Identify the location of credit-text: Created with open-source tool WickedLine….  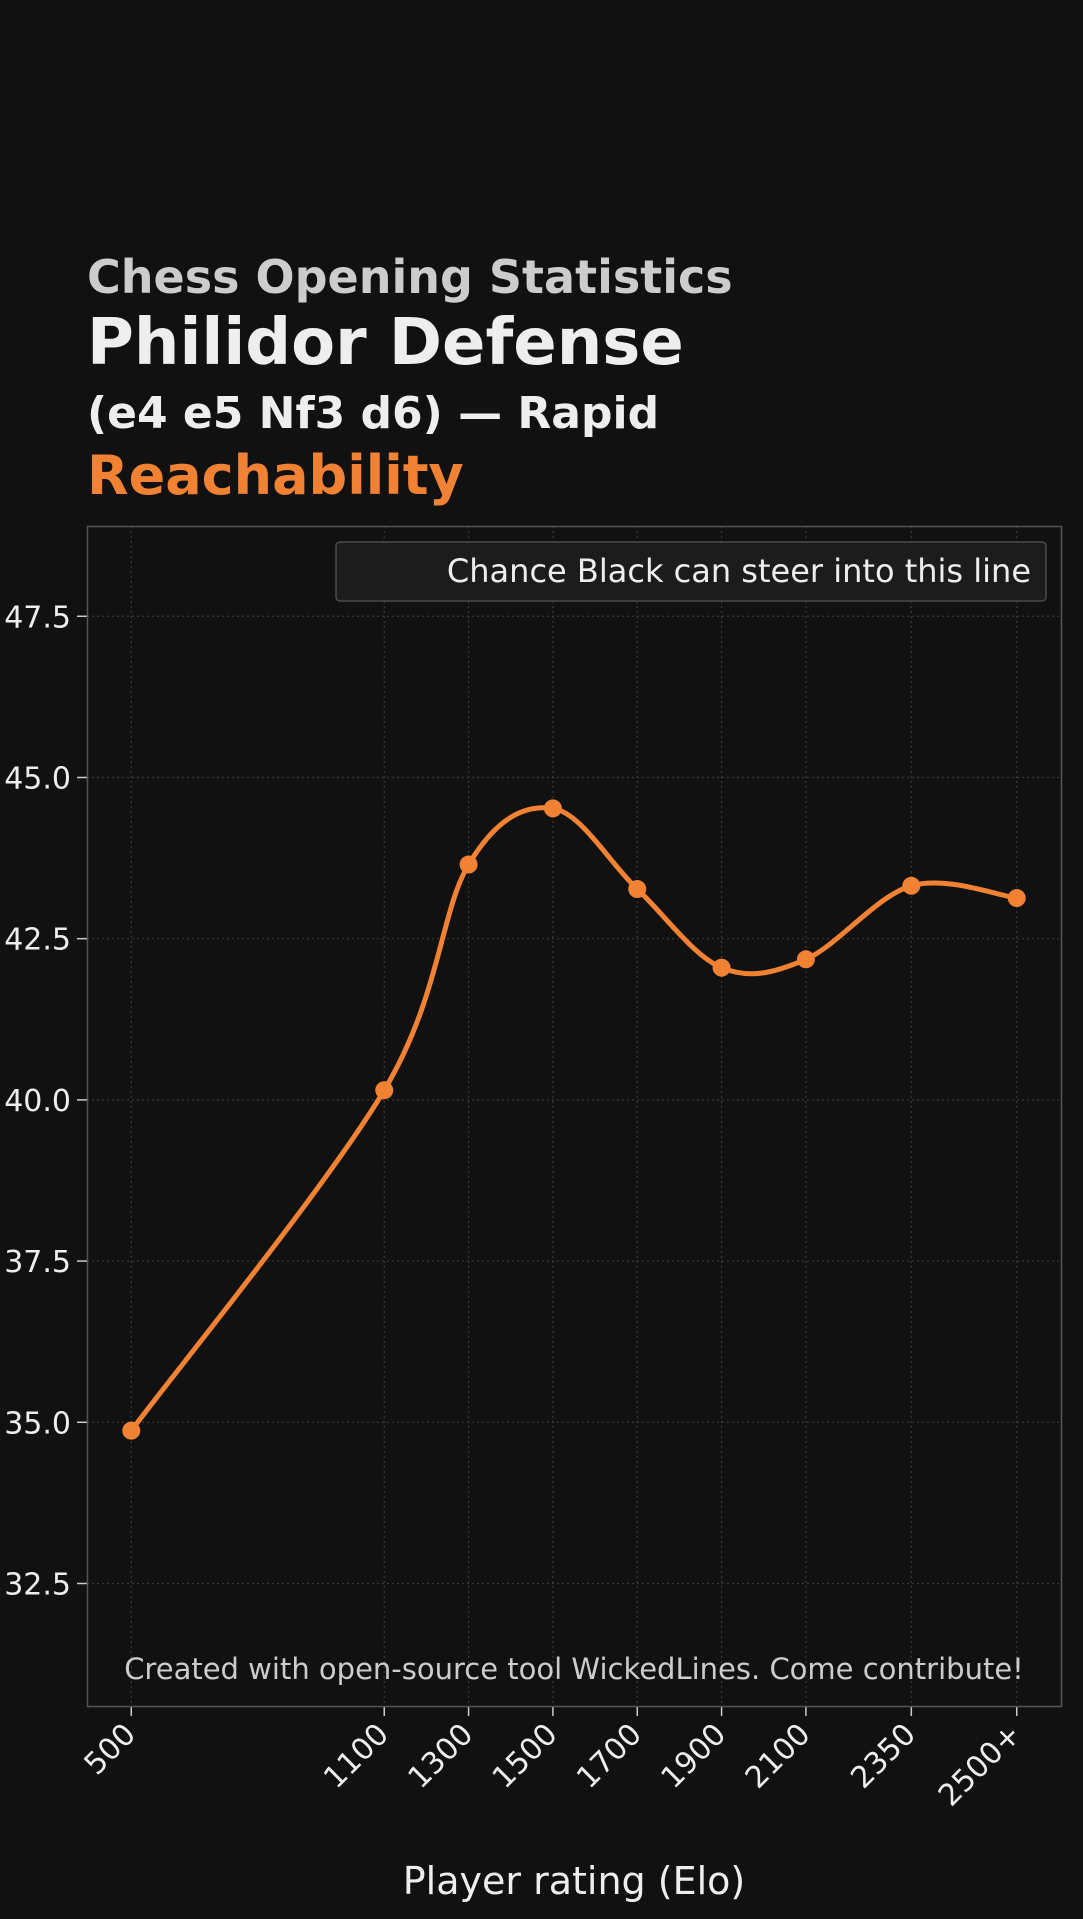
(574, 1669).